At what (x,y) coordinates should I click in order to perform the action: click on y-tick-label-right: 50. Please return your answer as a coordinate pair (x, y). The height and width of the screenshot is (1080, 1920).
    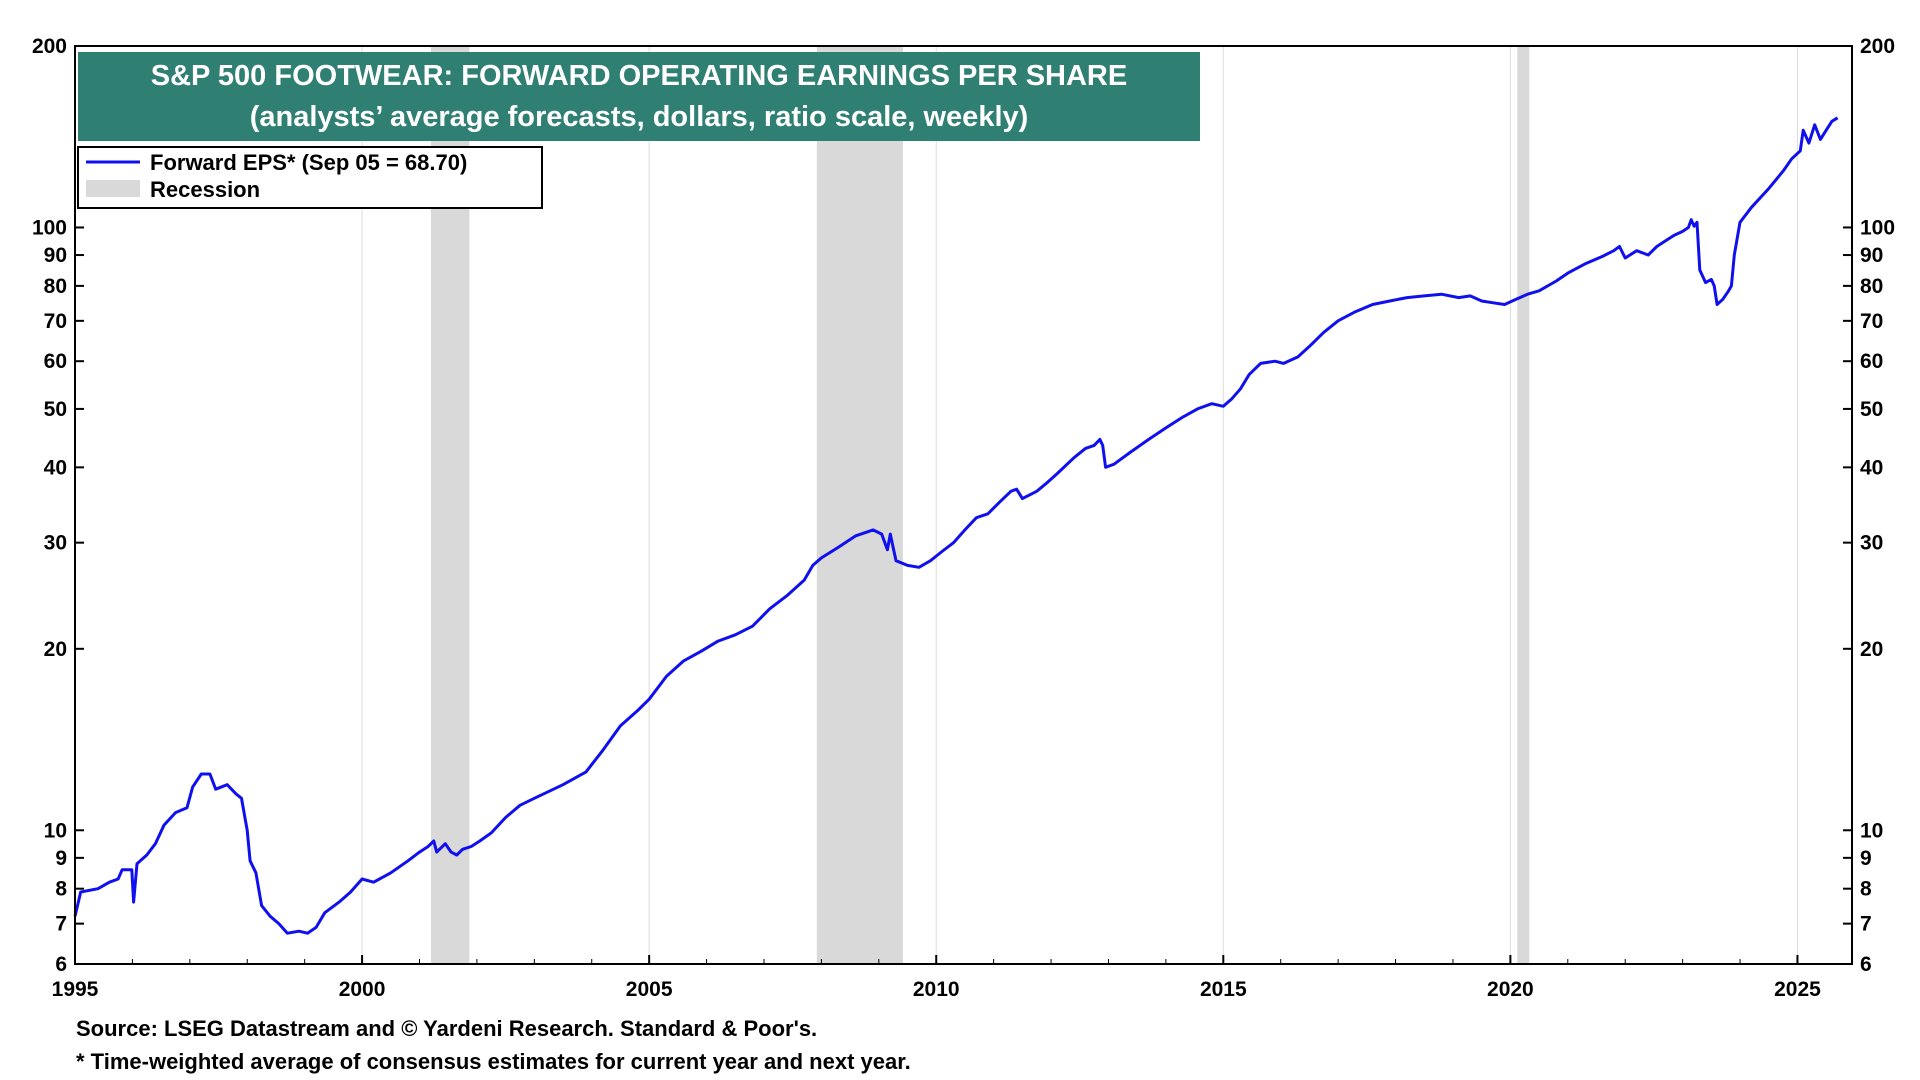
    Looking at the image, I should click on (1871, 409).